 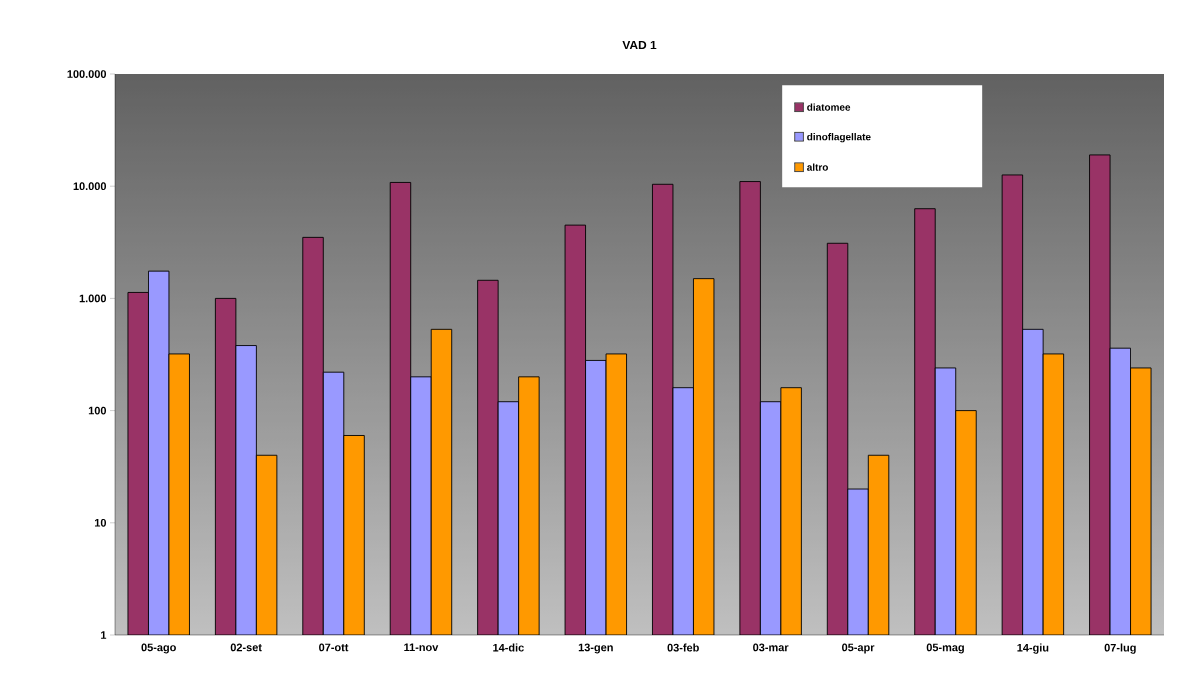 I want to click on y-tick-label: 100, so click(x=97, y=410).